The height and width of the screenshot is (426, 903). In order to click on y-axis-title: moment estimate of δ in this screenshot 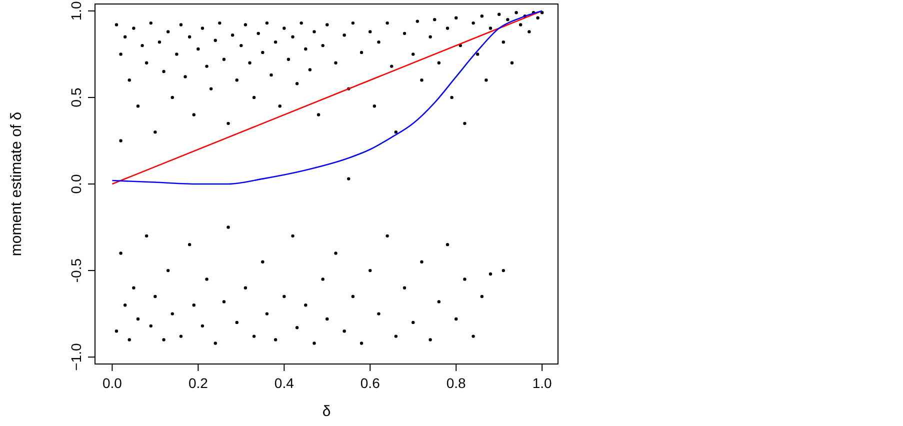, I will do `click(16, 184)`.